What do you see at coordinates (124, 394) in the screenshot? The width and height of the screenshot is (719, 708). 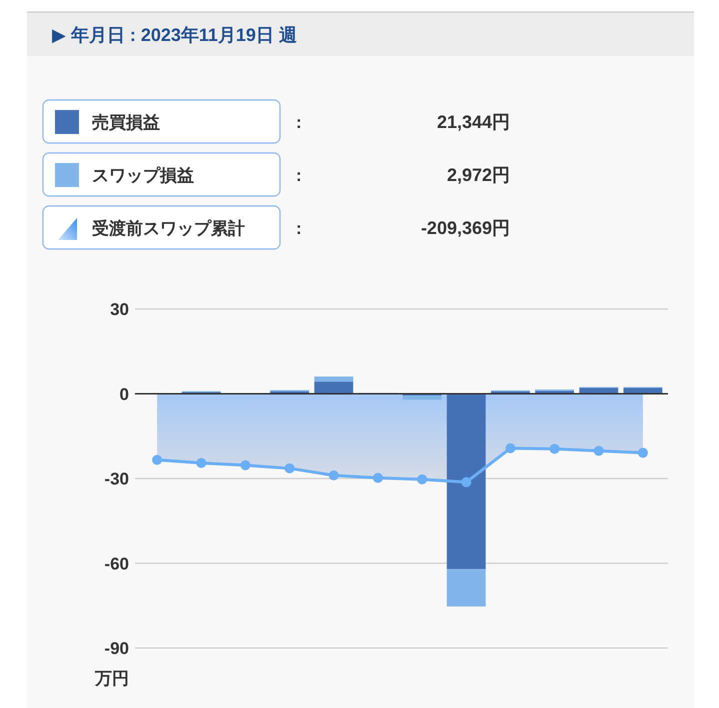 I see `y-tick-label: 0` at bounding box center [124, 394].